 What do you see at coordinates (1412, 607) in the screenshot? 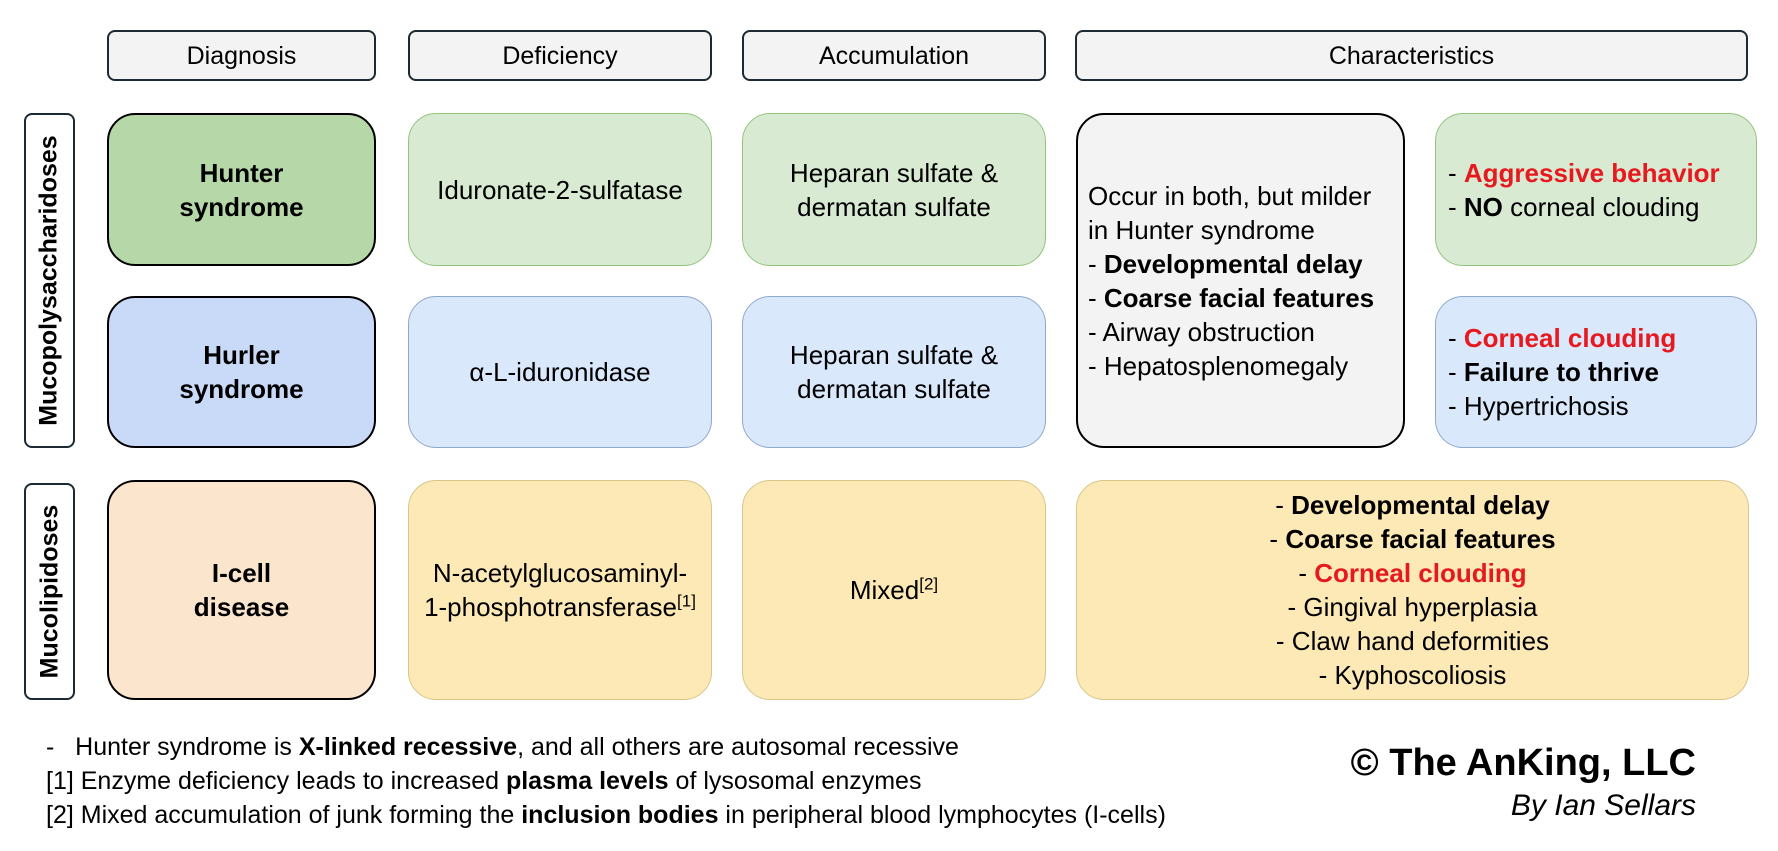
I see `icell-gingival-hyperplasia: - Gingival hyperplasia` at bounding box center [1412, 607].